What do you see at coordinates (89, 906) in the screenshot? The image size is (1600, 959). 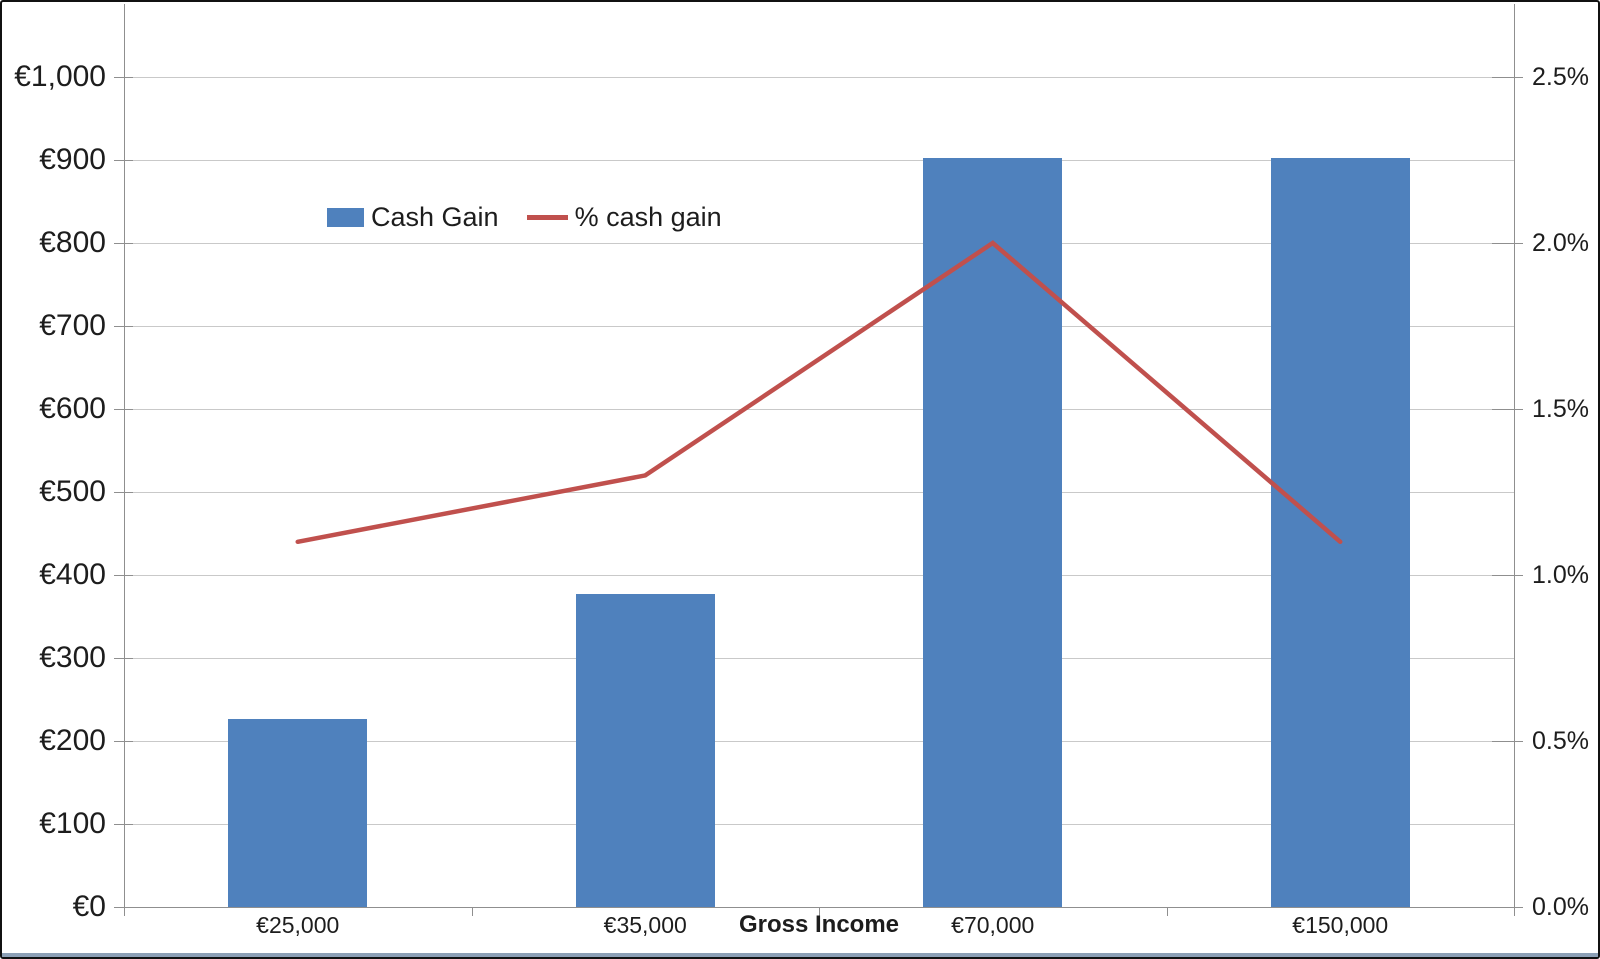 I see `left-axis-label: €0` at bounding box center [89, 906].